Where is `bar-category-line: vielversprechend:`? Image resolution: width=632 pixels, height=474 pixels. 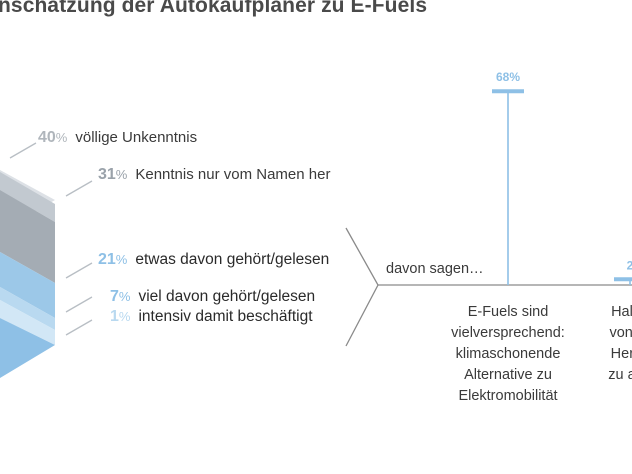 bar-category-line: vielversprechend: is located at coordinates (508, 333).